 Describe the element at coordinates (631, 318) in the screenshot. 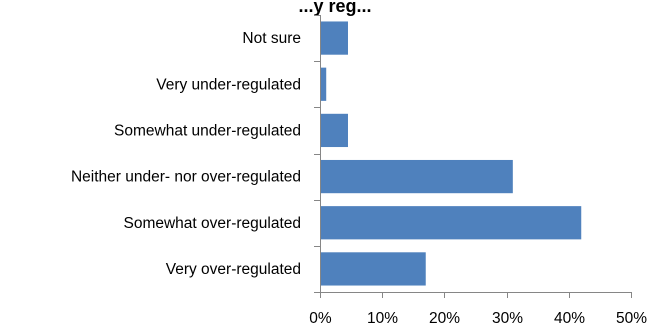

I see `x-tick-label: 50%` at that location.